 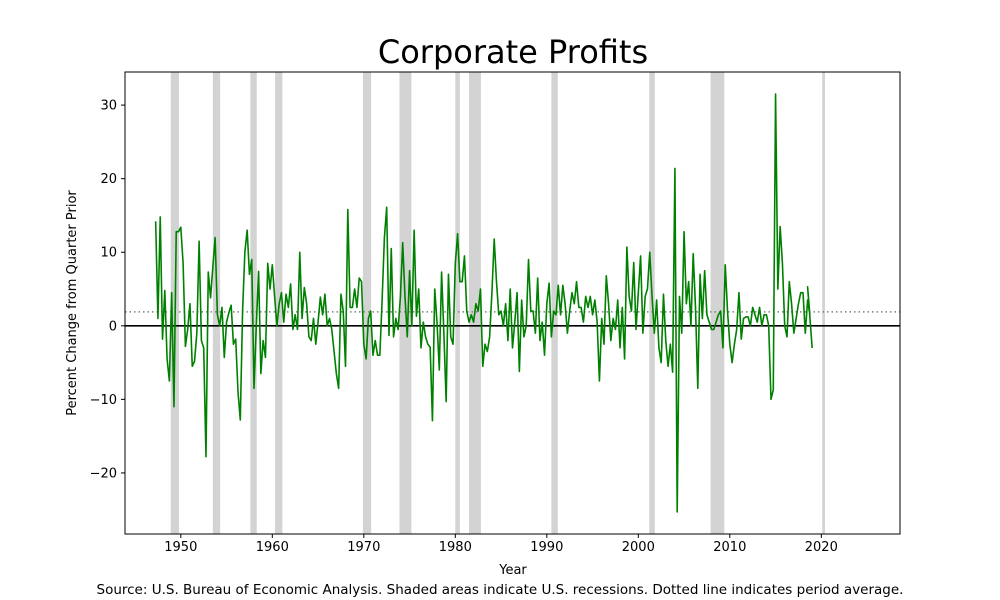 I want to click on x-tick-label-1960: 1960, so click(x=272, y=547).